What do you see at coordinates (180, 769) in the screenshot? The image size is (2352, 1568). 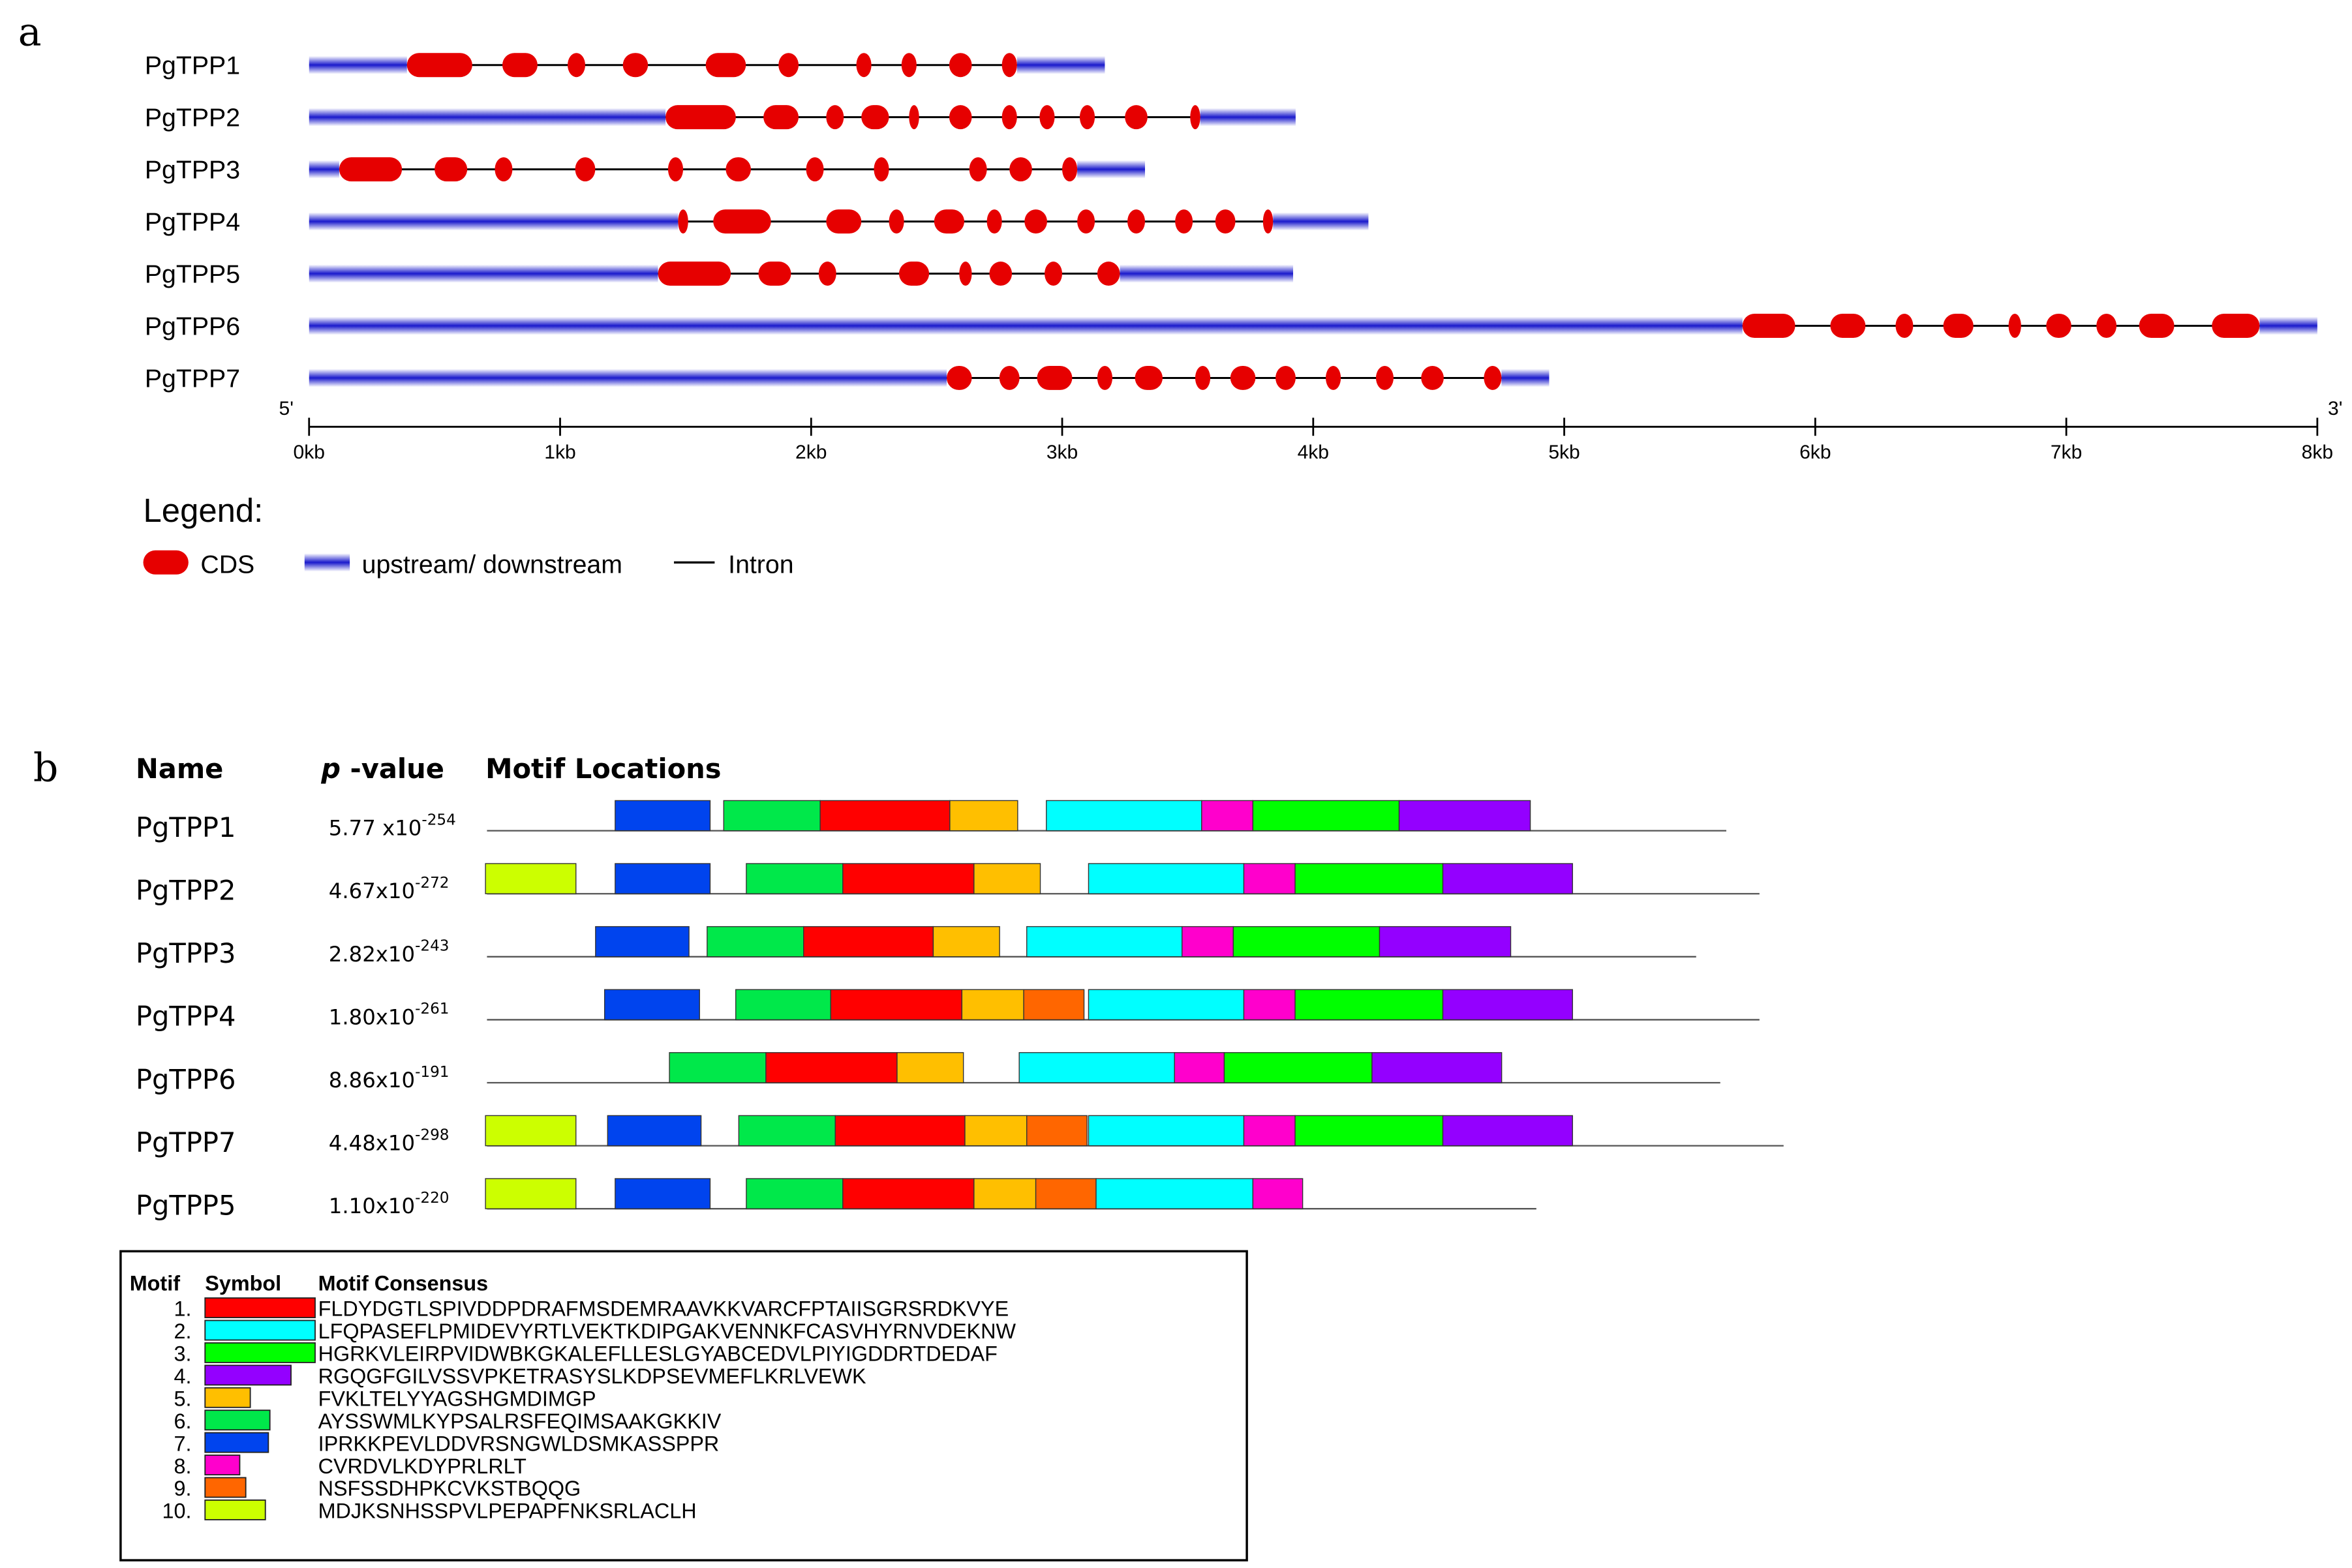 I see `name-header: Name` at bounding box center [180, 769].